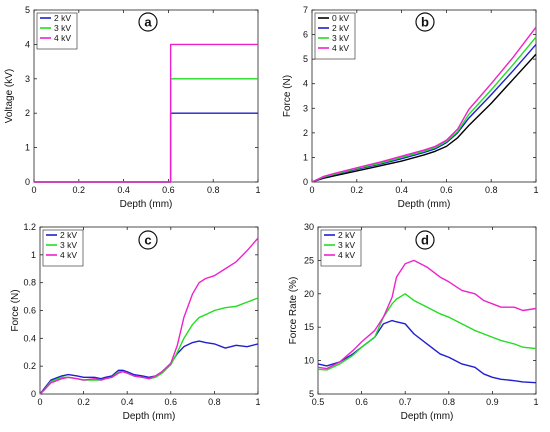 This screenshot has width=550, height=432. Describe the element at coordinates (309, 327) in the screenshot. I see `y-tick-label: 15` at that location.